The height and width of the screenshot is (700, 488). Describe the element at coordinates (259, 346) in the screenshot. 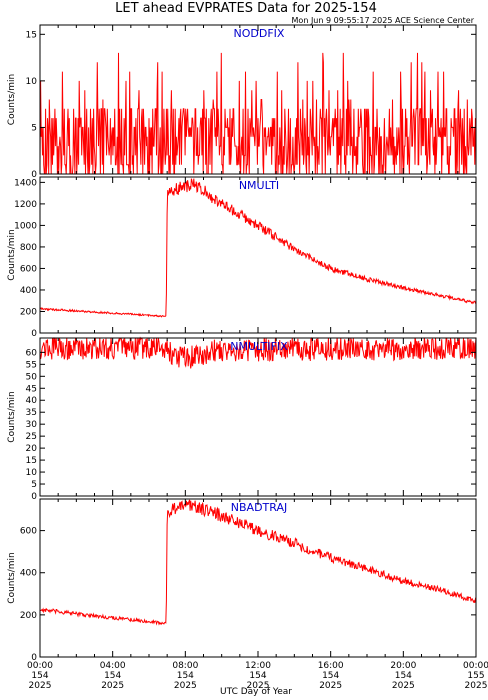

I see `panel-label: NMULTIFIX` at that location.